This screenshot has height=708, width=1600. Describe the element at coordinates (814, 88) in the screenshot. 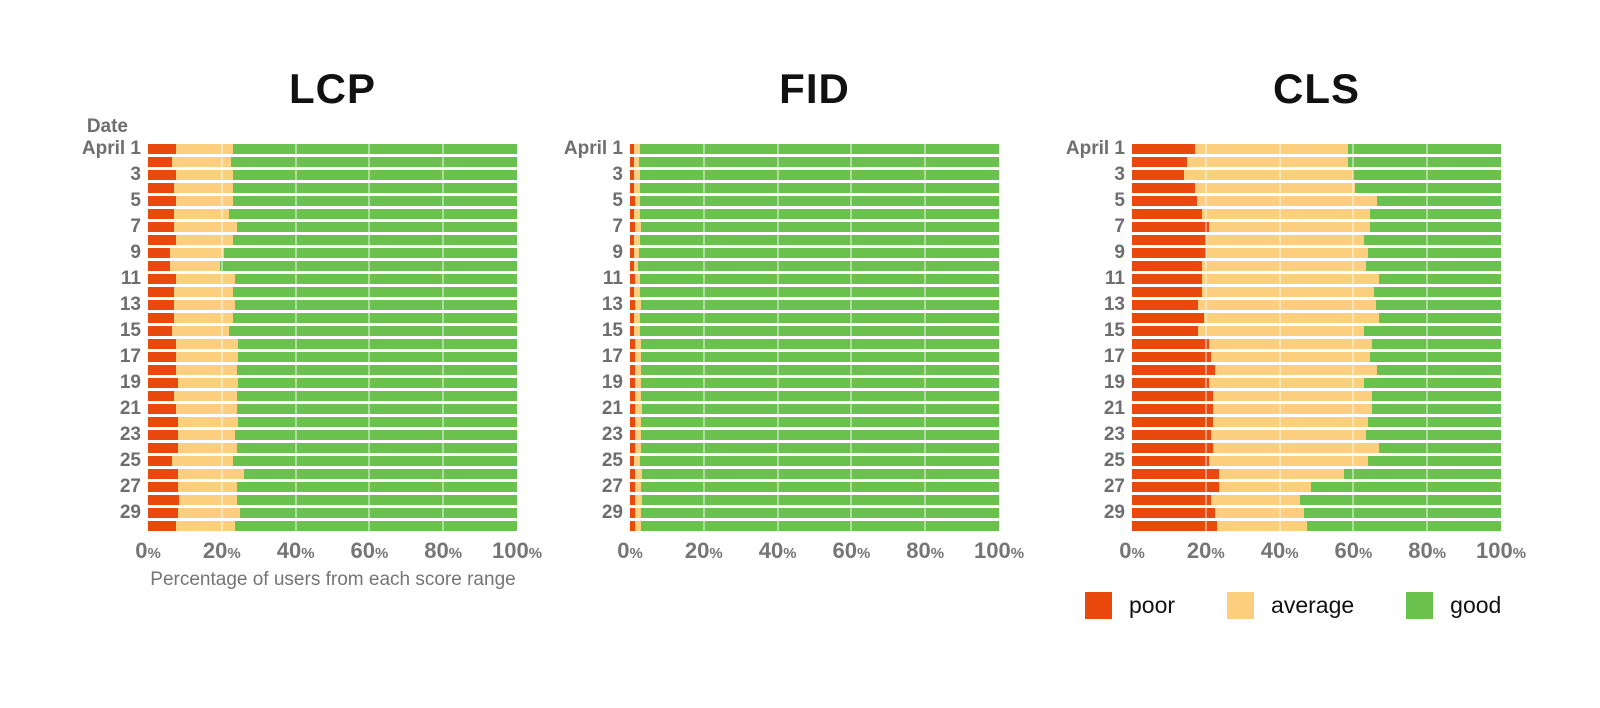

I see `chart-title-fid: FID` at that location.